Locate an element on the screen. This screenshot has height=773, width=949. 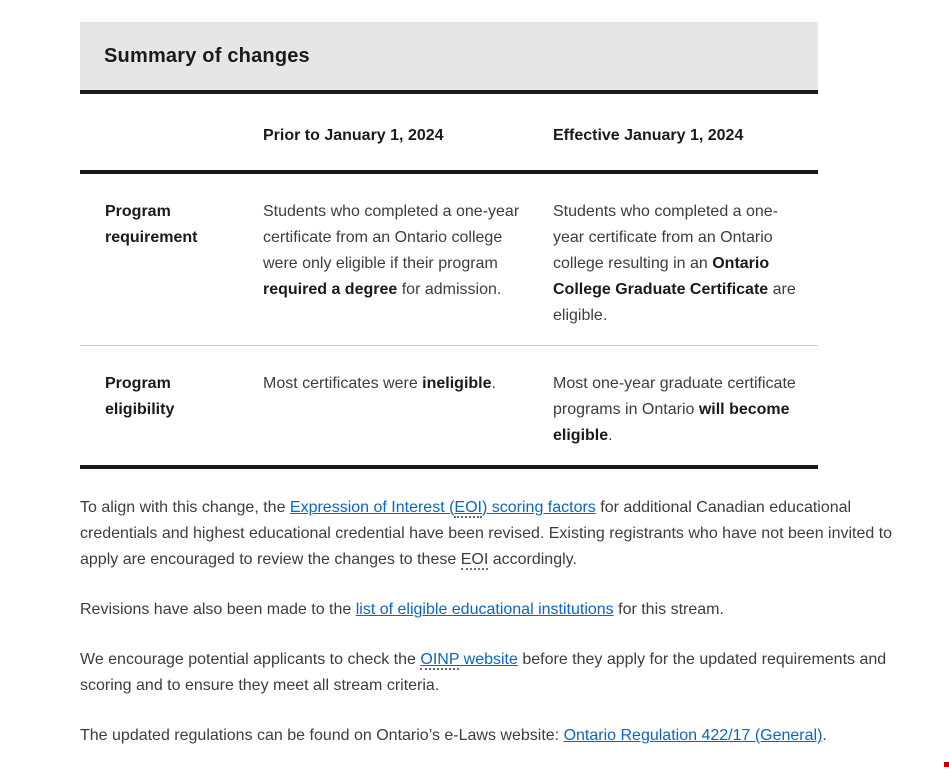
eoi-scoring-factors-link: Expression of Interest ( is located at coordinates (372, 507).